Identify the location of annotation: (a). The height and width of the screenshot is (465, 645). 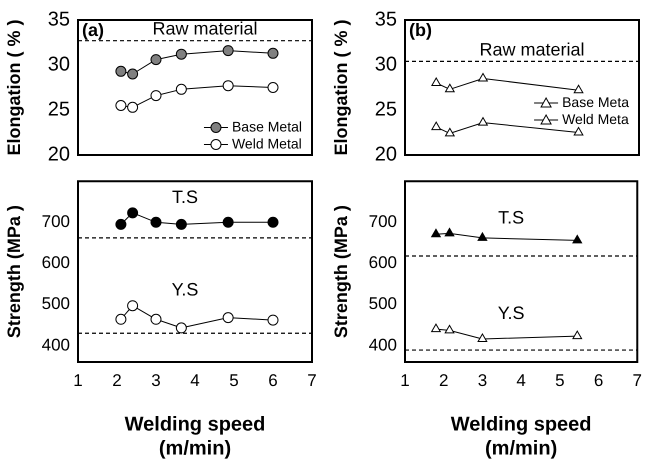
(93, 30).